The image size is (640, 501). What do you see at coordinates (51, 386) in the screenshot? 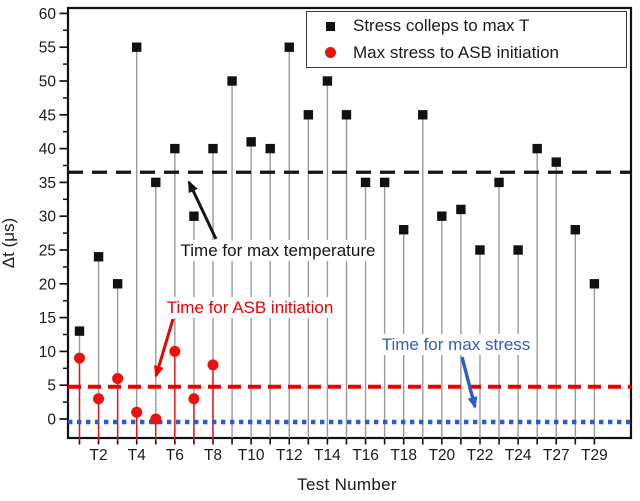
I see `y-tick-label: 5` at bounding box center [51, 386].